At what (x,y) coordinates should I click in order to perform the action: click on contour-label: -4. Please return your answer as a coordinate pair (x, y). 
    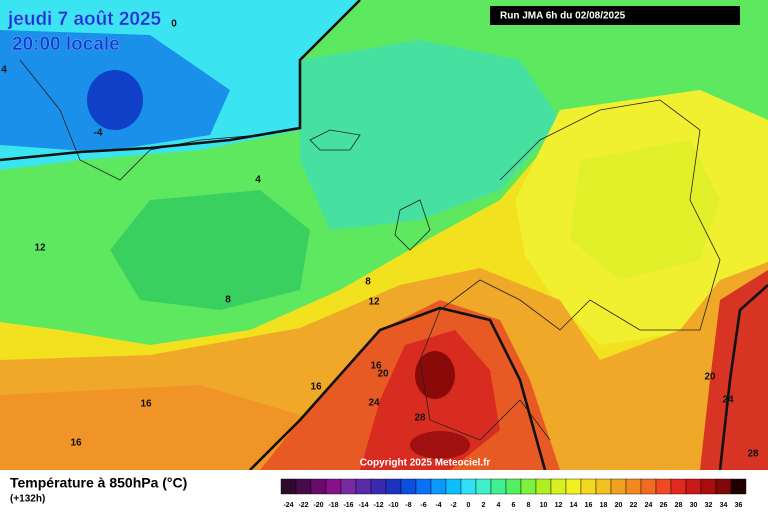
    Looking at the image, I should click on (98, 133).